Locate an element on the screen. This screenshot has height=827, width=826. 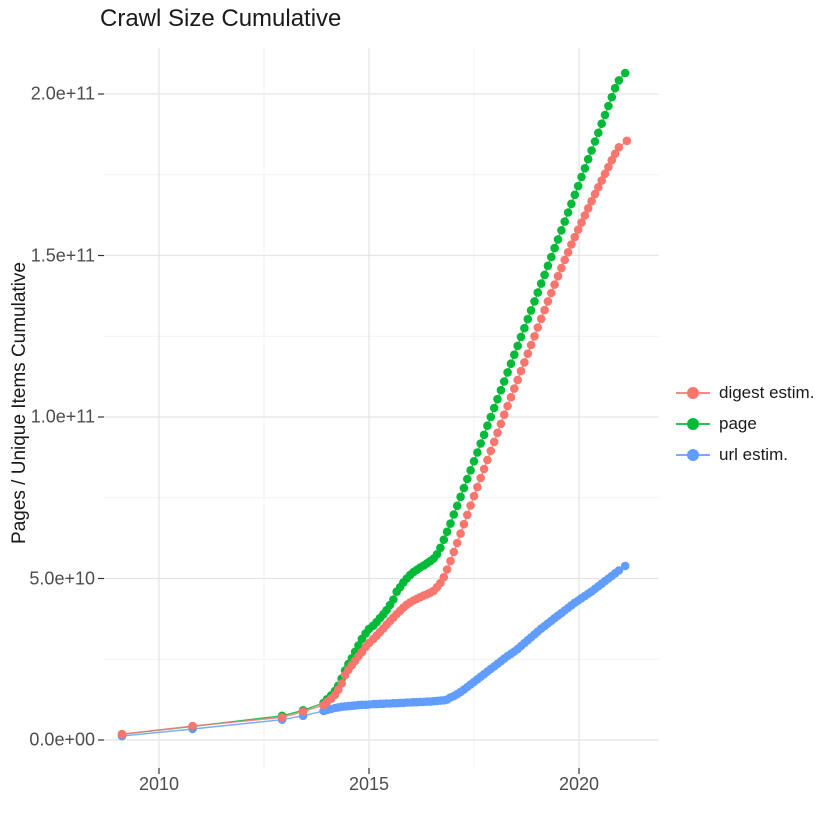
legend: digest estim. page url estim. is located at coordinates (745, 423).